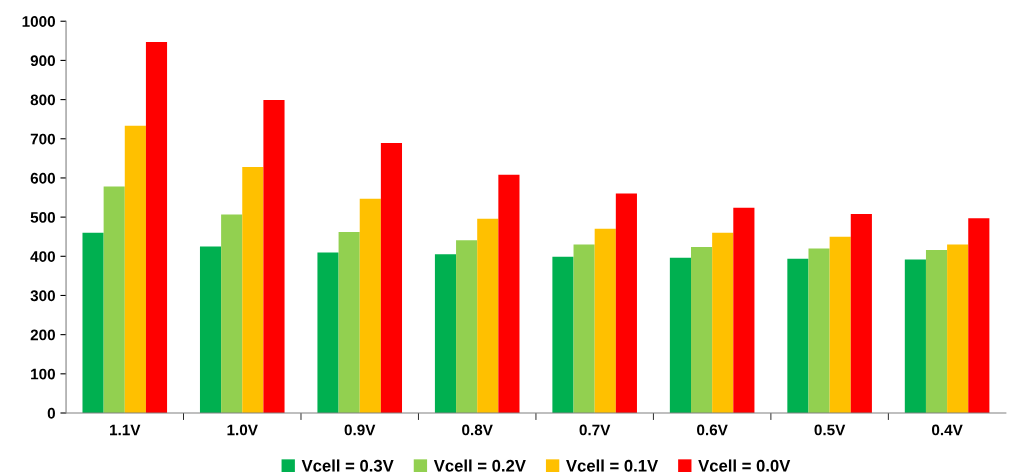 Image resolution: width=1016 pixels, height=472 pixels. Describe the element at coordinates (595, 430) in the screenshot. I see `x-tick-label: 0.7V` at that location.